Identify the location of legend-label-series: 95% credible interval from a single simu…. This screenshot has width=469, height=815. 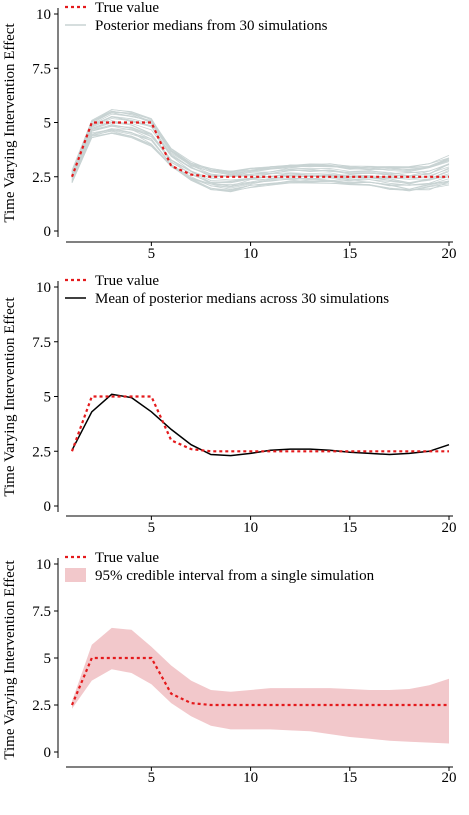
(235, 576).